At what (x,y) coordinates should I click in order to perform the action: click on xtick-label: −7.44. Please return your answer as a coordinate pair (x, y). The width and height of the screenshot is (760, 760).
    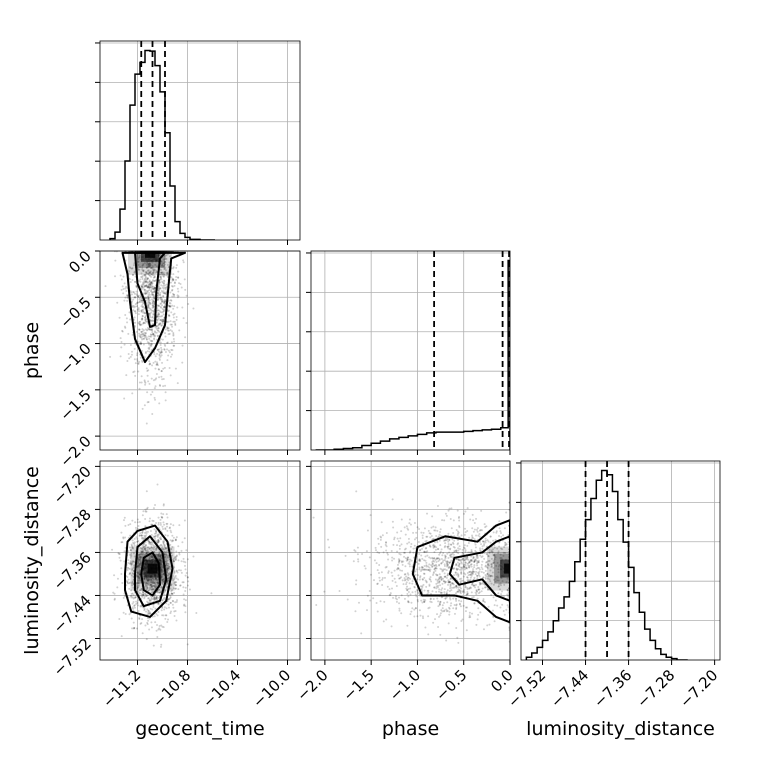
    Looking at the image, I should click on (569, 688).